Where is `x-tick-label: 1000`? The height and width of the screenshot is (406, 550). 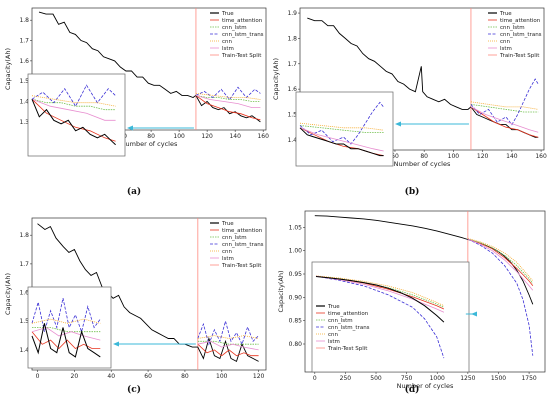
x-tick-label: 1000 is located at coordinates (437, 378).